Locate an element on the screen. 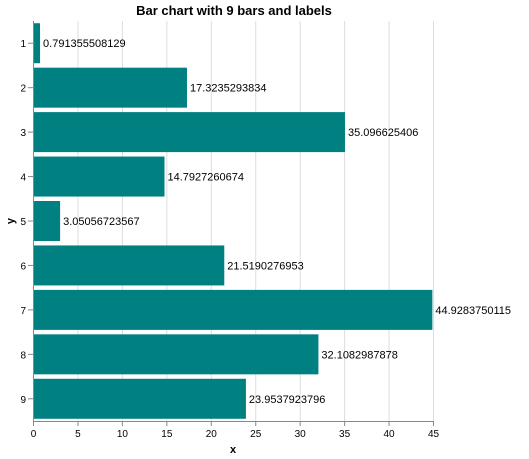 Image resolution: width=529 pixels, height=459 pixels. data-label-1: 0.791355508129 is located at coordinates (84, 44).